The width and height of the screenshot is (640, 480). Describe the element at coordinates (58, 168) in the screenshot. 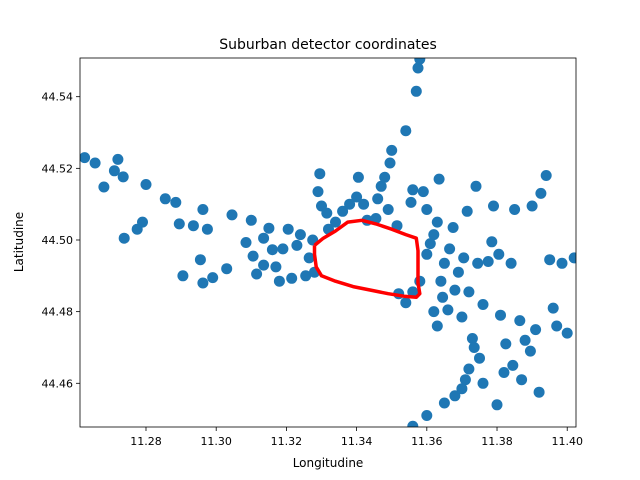

I see `y-tick-label: 44.52` at that location.